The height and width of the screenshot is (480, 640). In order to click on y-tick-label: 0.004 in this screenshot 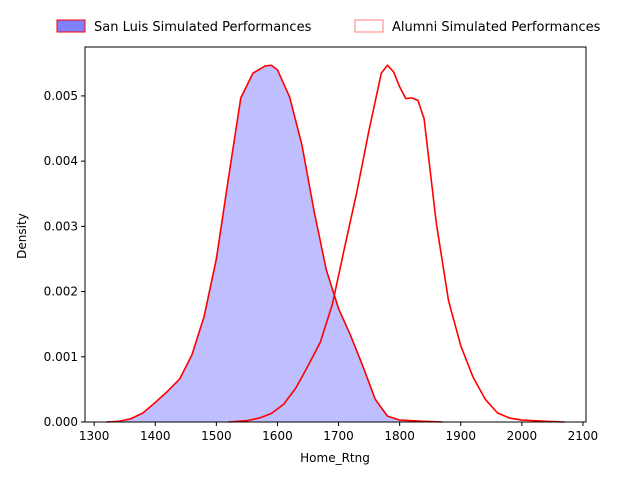, I will do `click(61, 161)`.